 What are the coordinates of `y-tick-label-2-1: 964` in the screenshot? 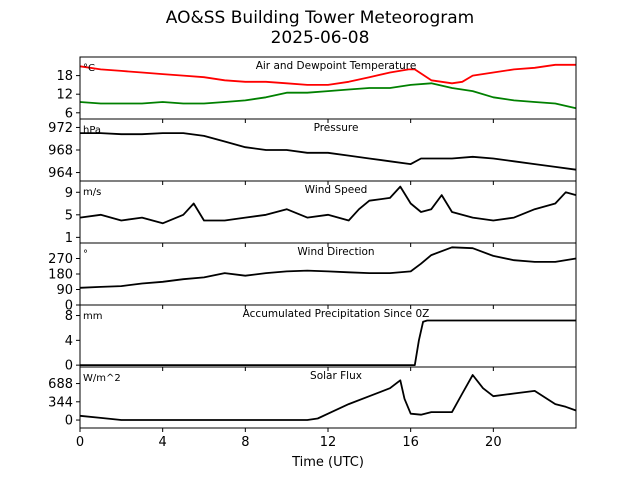 It's located at (60, 173).